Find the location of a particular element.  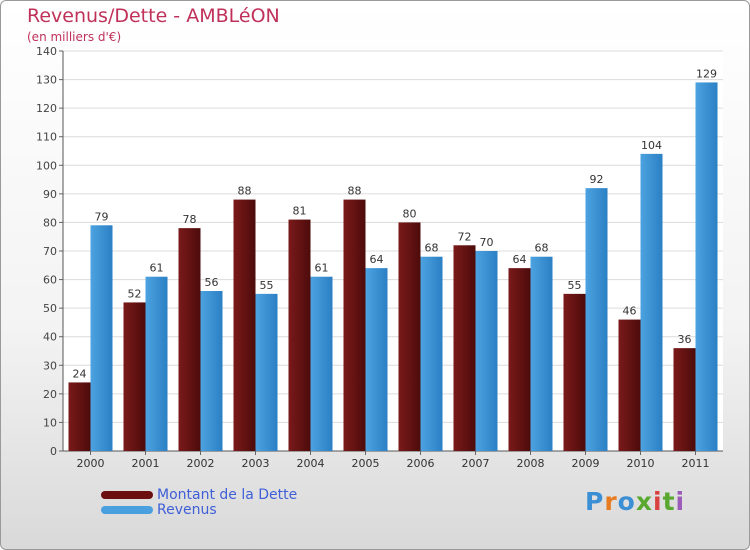

chart-subtitle: (en milliers d'€) is located at coordinates (74, 37).